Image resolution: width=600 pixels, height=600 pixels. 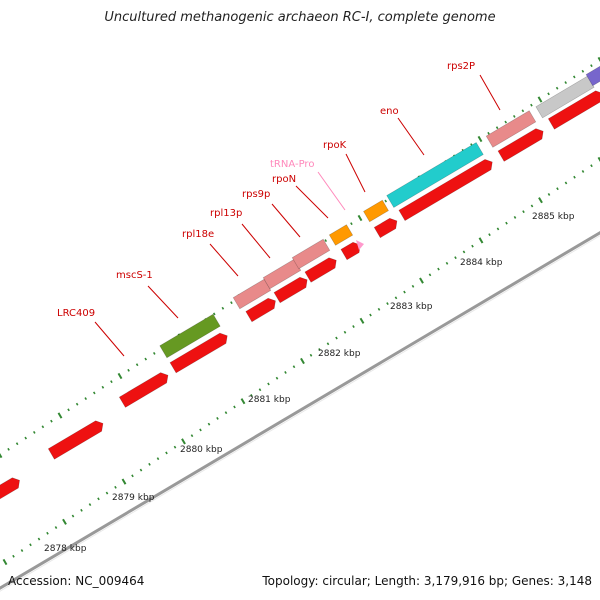 What do you see at coordinates (553, 217) in the screenshot?
I see `kbp-label: 2885 kbp` at bounding box center [553, 217].